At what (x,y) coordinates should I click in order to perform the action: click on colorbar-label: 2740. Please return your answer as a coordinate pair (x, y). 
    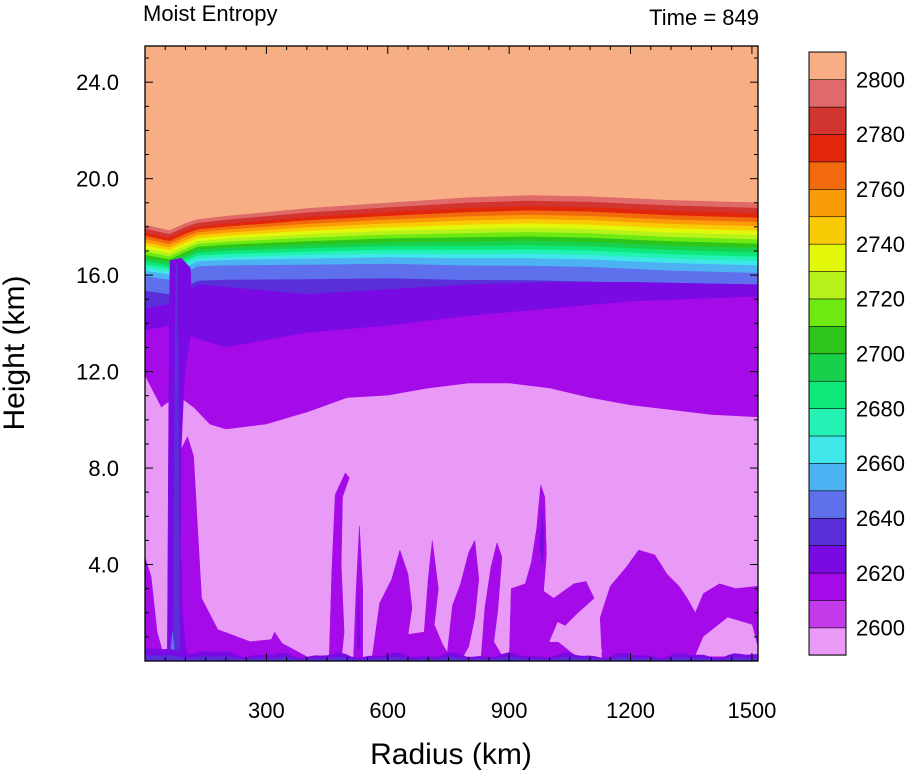
    Looking at the image, I should click on (880, 244).